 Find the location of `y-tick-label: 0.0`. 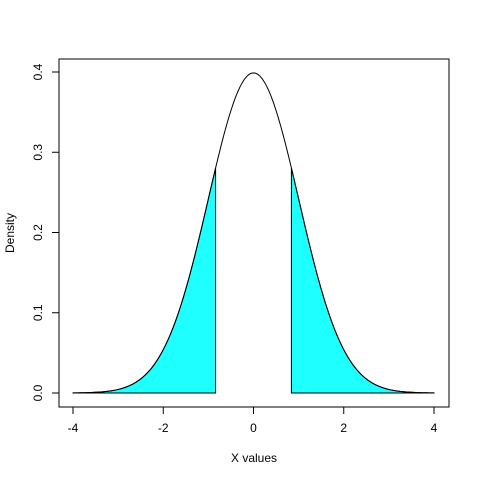

y-tick-label: 0.0 is located at coordinates (38, 392).